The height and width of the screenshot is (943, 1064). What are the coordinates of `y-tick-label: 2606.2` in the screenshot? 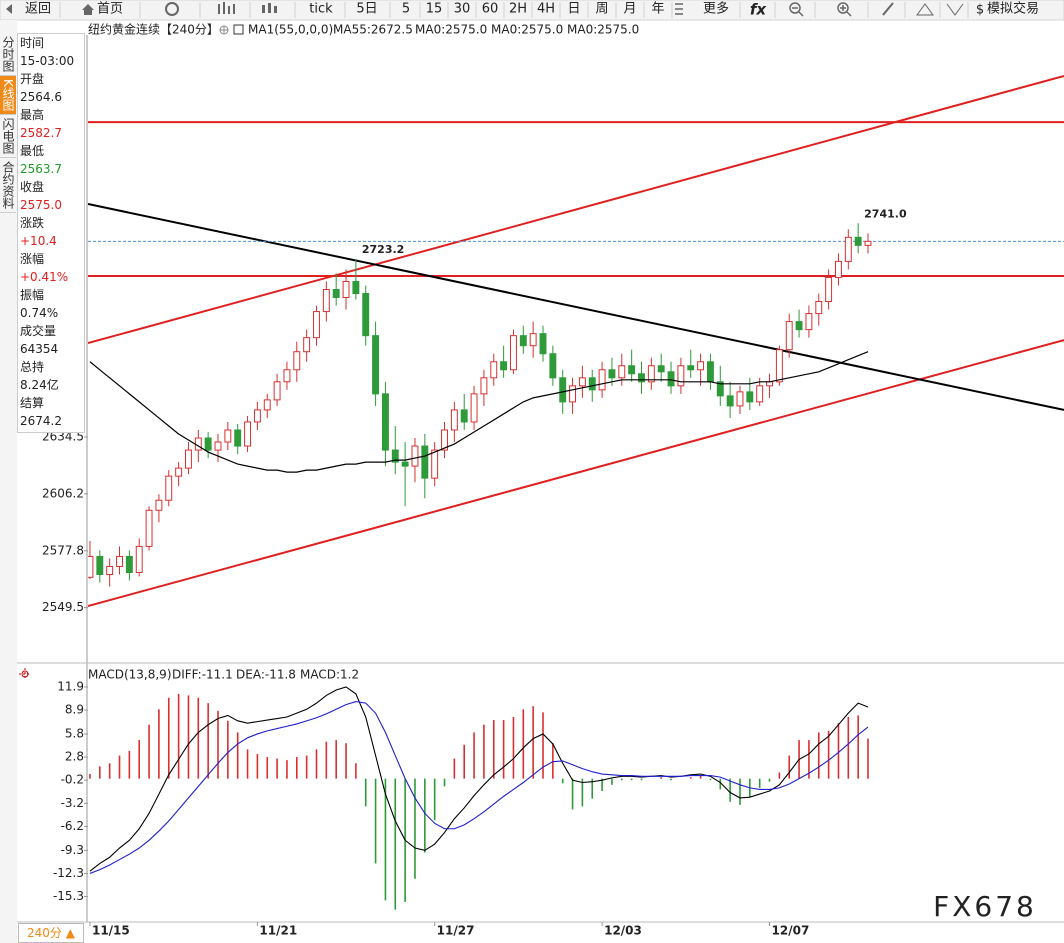 It's located at (63, 493).